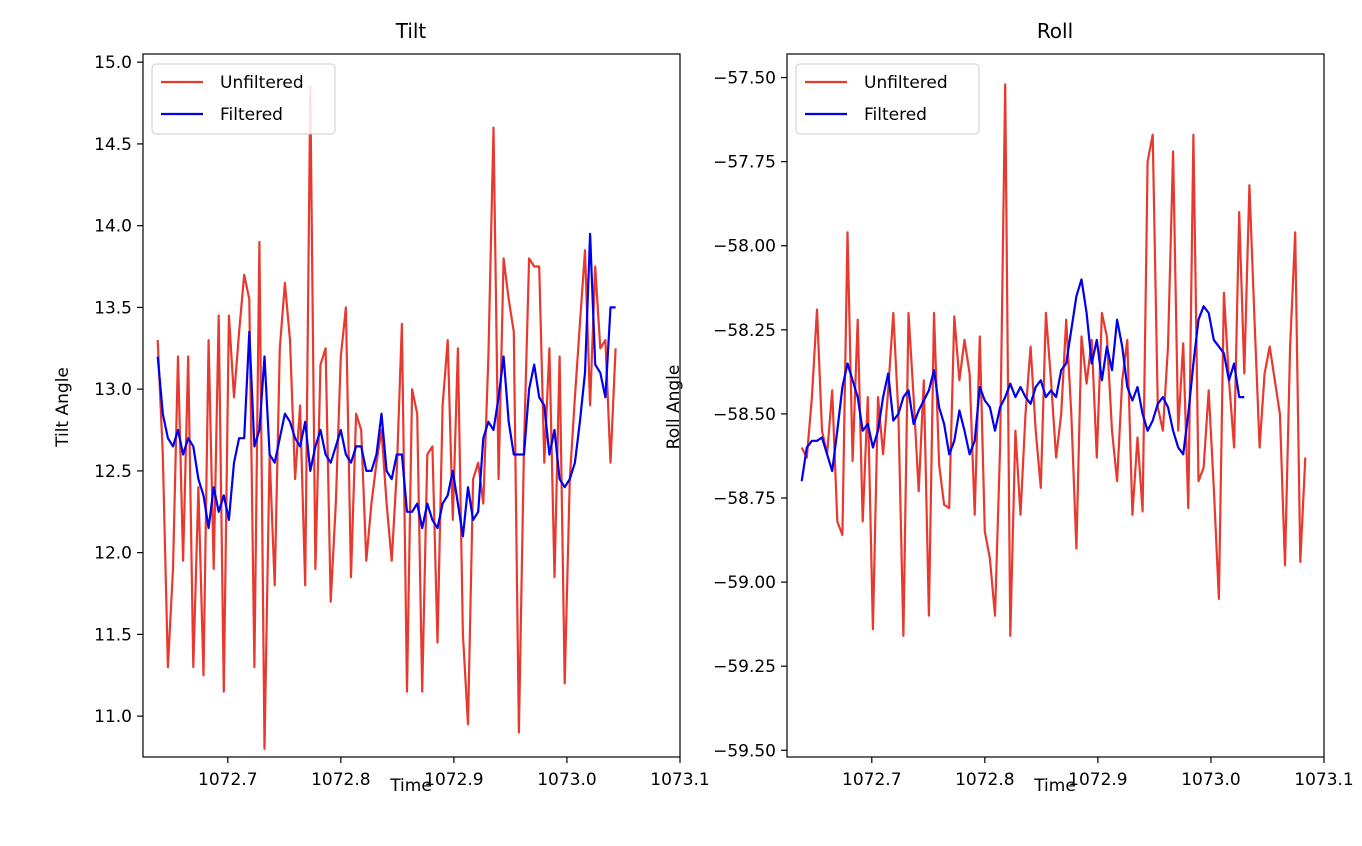 The height and width of the screenshot is (846, 1362). What do you see at coordinates (679, 780) in the screenshot?
I see `tilt-x-tick-label: 1073.1` at bounding box center [679, 780].